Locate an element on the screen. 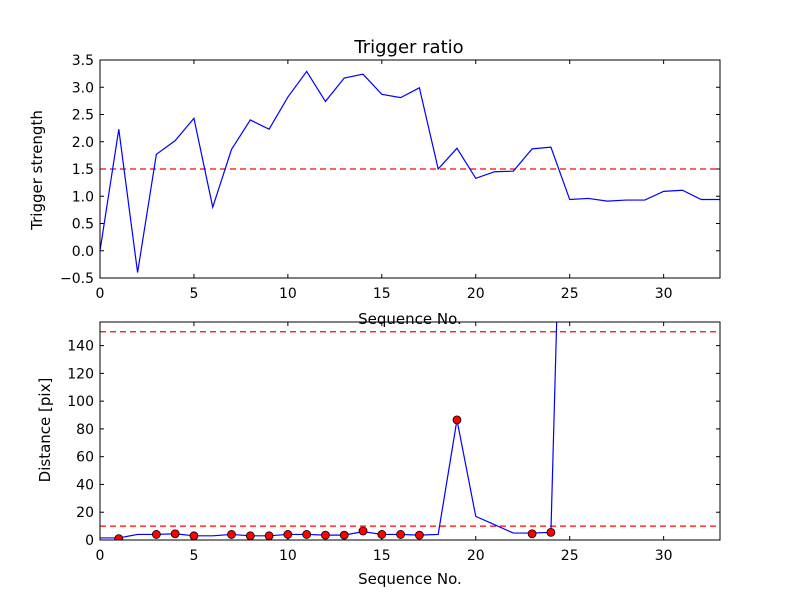  bottom-chart-xlabel: Sequence No. is located at coordinates (410, 579).